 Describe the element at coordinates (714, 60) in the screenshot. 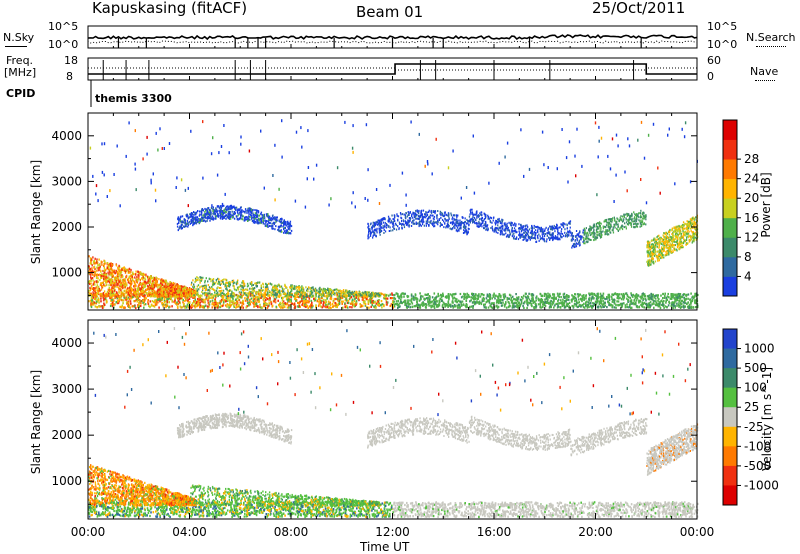

I see `nave-tick-top: 60` at that location.